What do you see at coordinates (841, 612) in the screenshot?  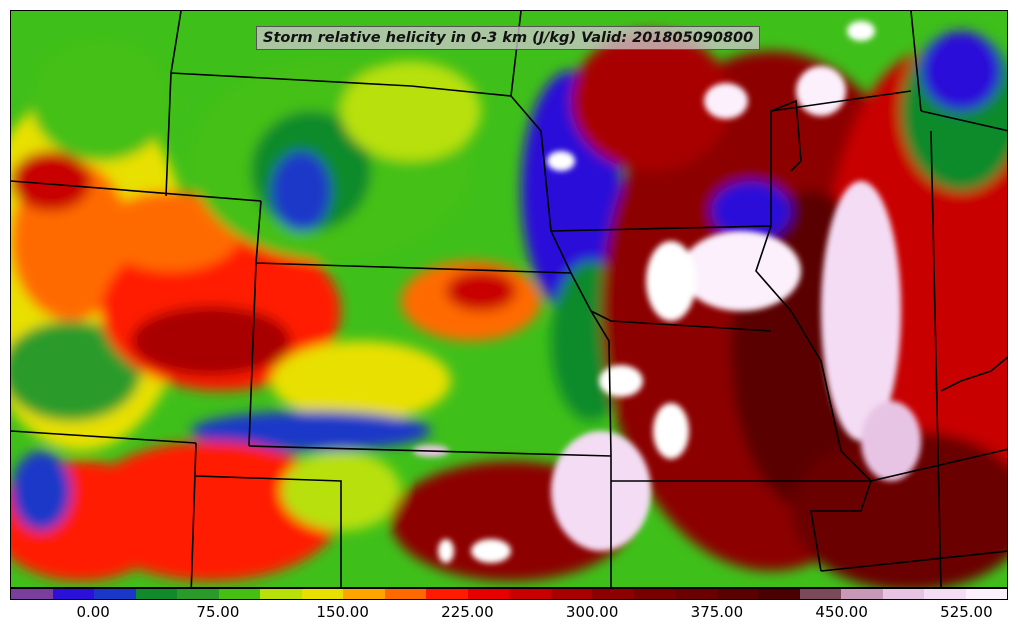 I see `colorbar-tick-label: 450.00` at bounding box center [841, 612].